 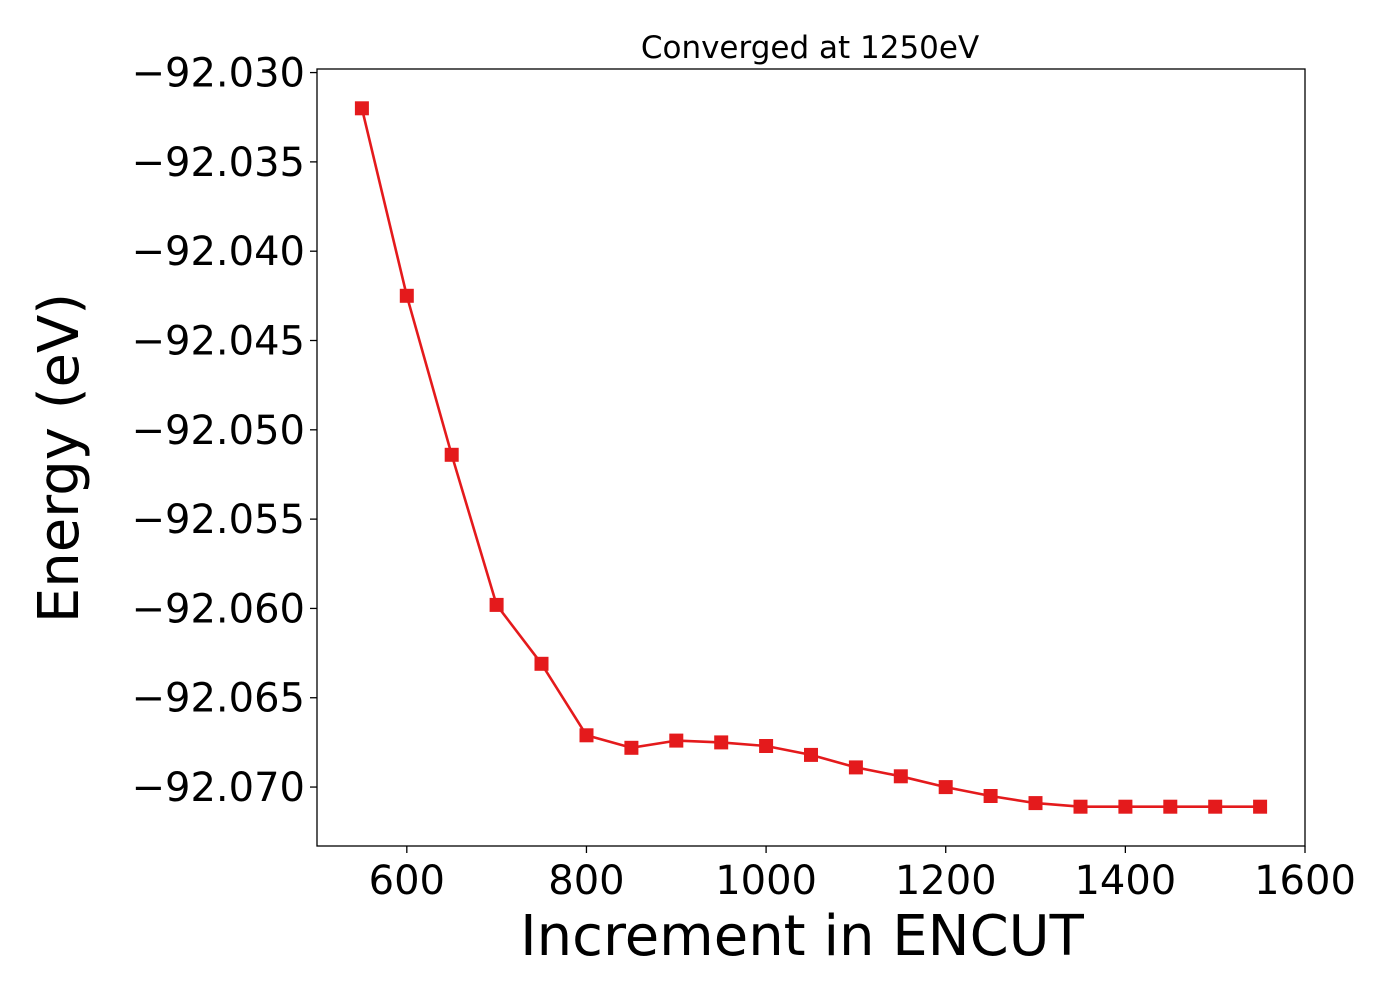 I want to click on y-tick-label: −92.050, so click(x=218, y=431).